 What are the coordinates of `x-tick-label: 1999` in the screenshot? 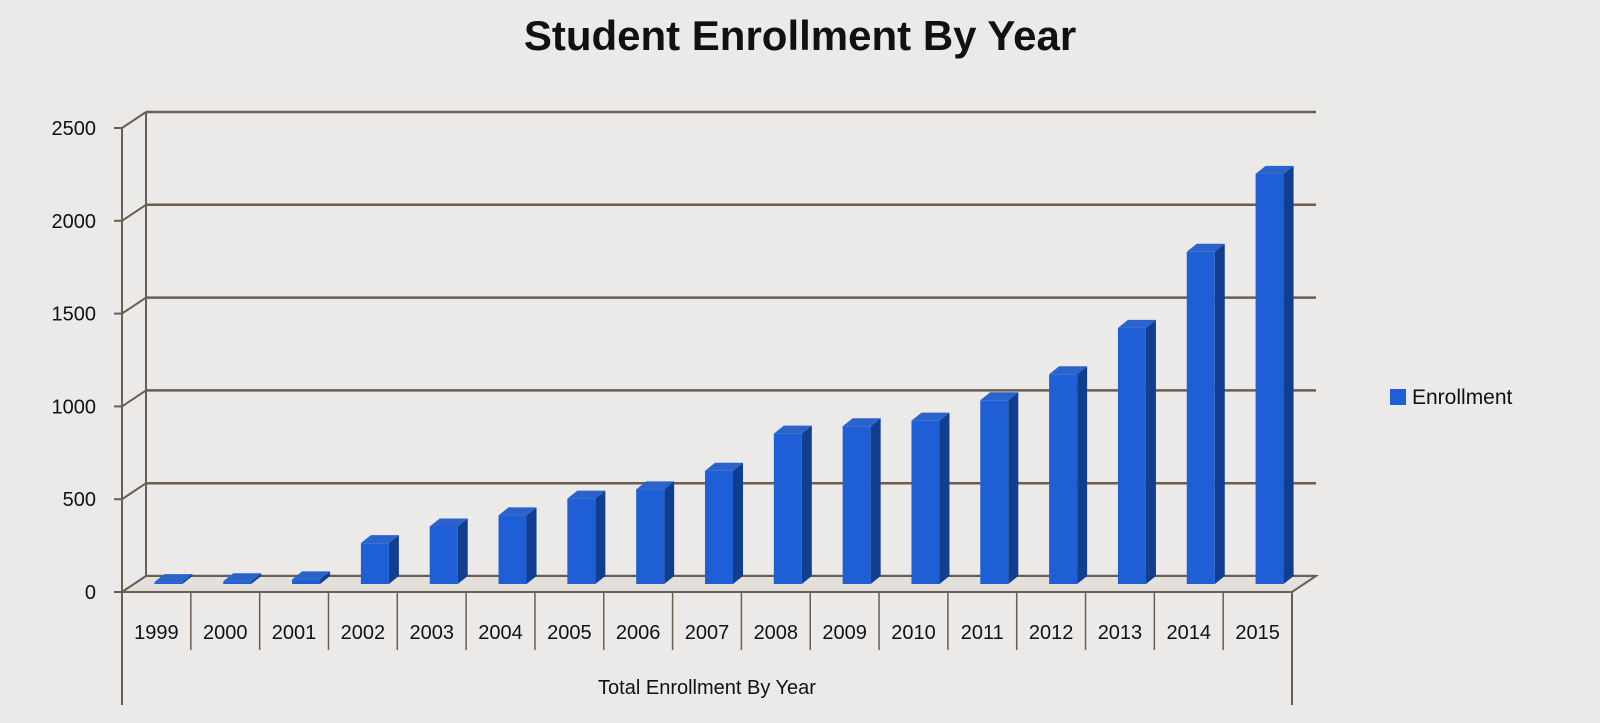 It's located at (156, 633).